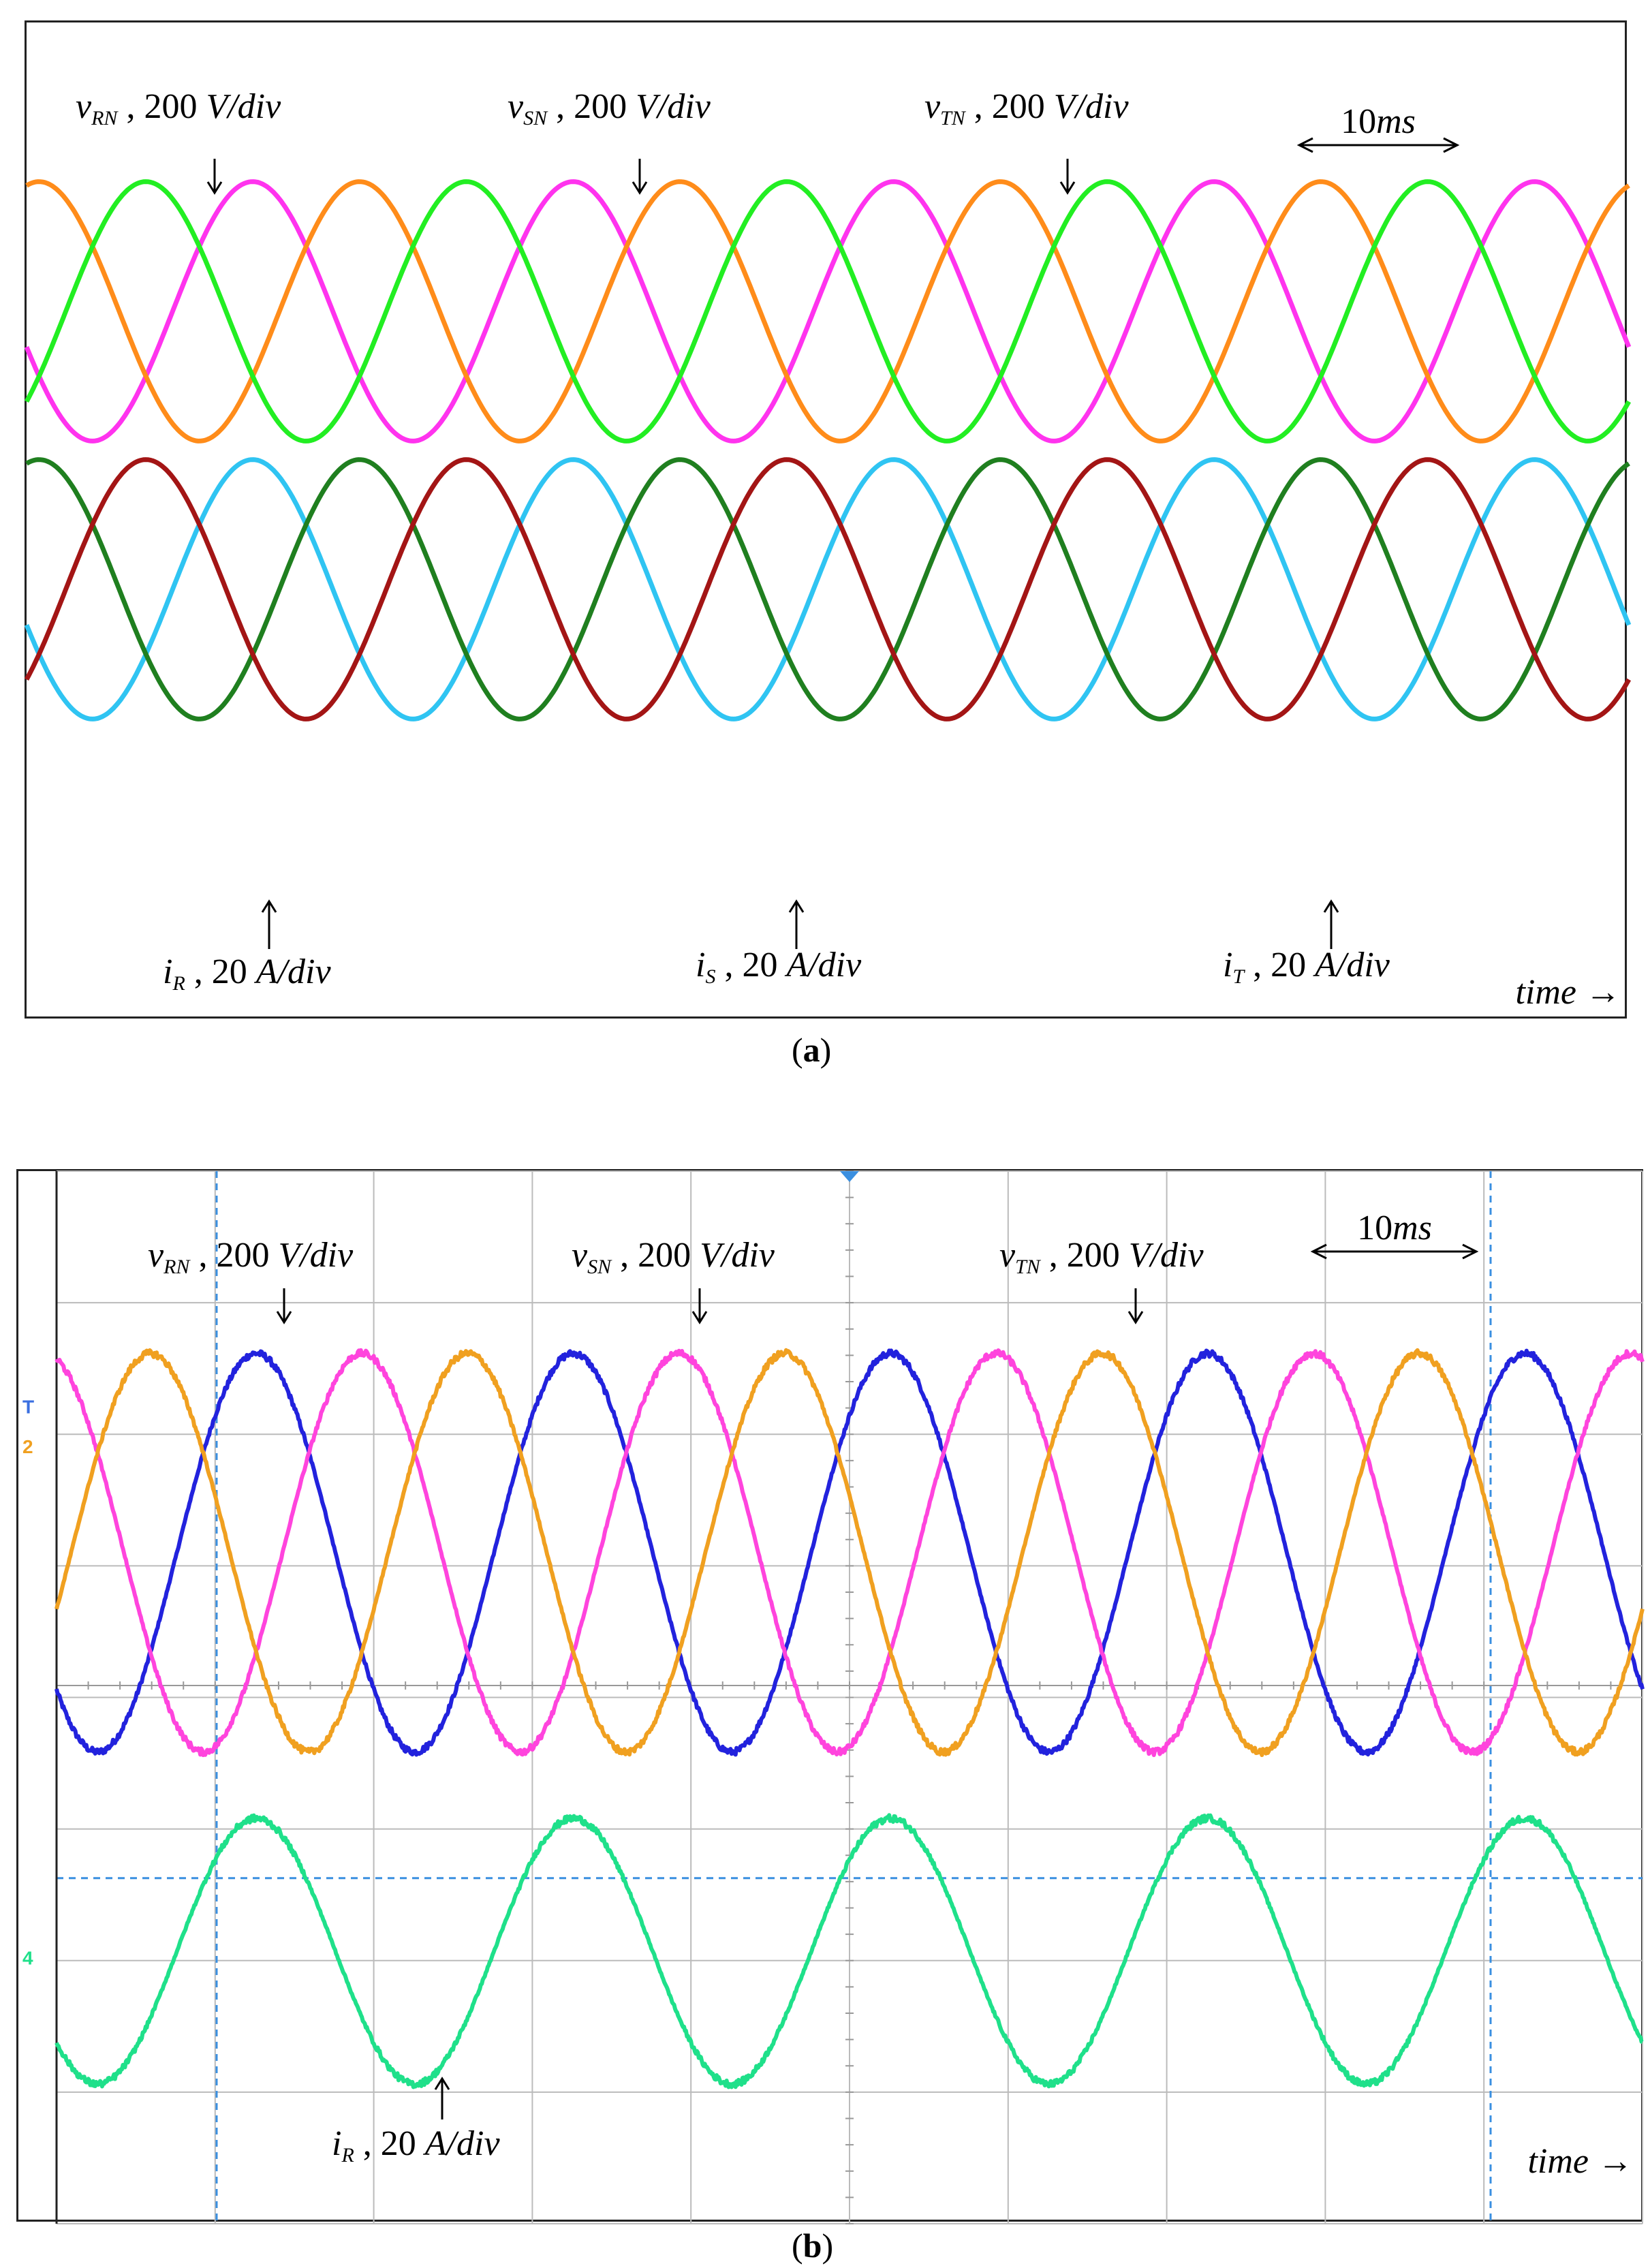  I want to click on caption-b-letter: b, so click(812, 2245).